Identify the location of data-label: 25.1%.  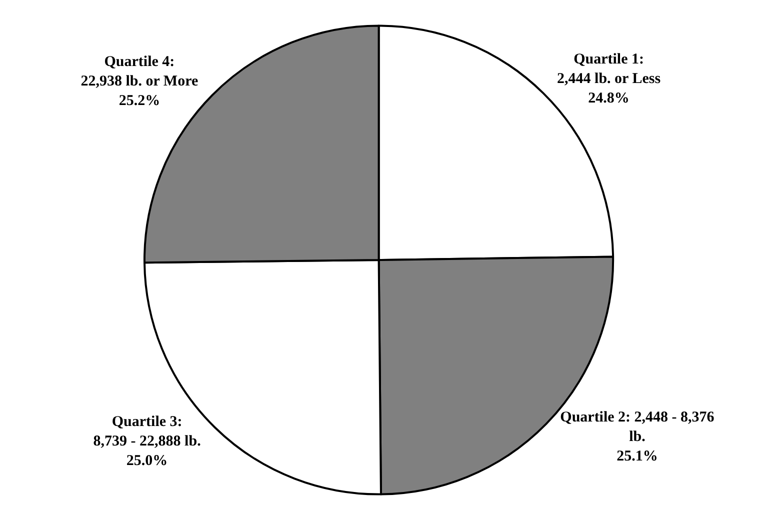
(637, 456).